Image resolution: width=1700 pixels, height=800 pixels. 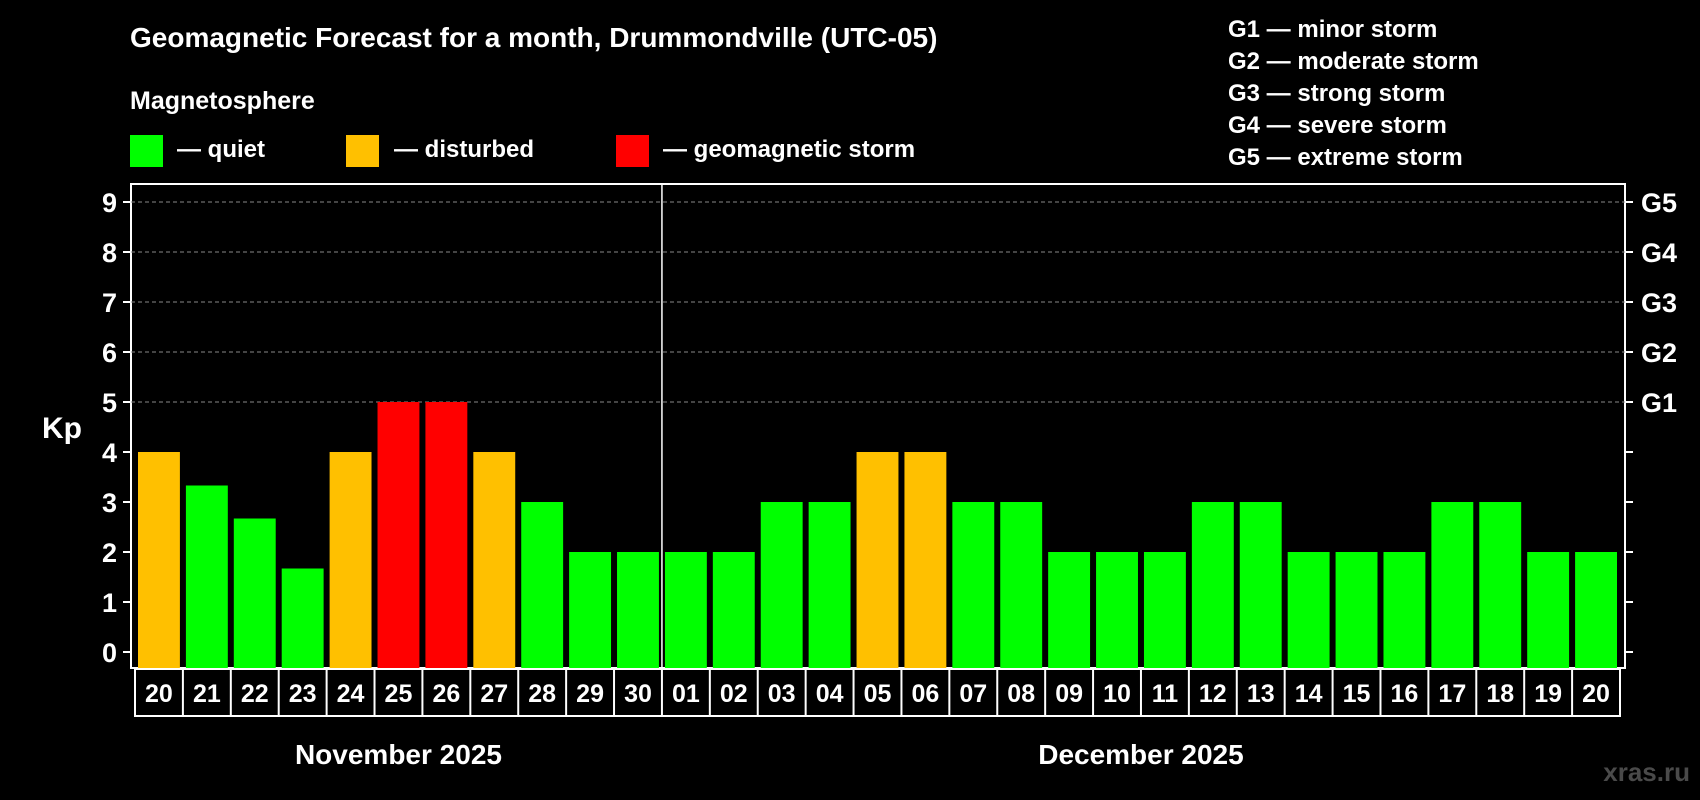 What do you see at coordinates (973, 694) in the screenshot?
I see `x-tick-label: 07` at bounding box center [973, 694].